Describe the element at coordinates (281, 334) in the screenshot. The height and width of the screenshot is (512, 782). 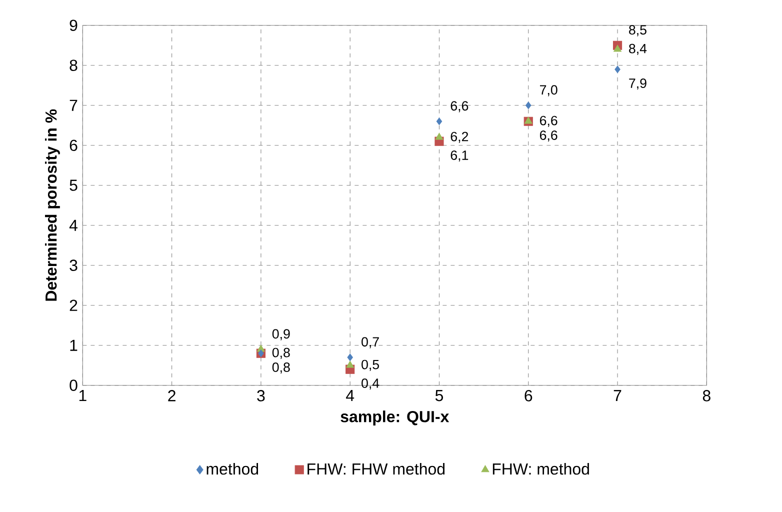
I see `data-label: 0,9` at that location.